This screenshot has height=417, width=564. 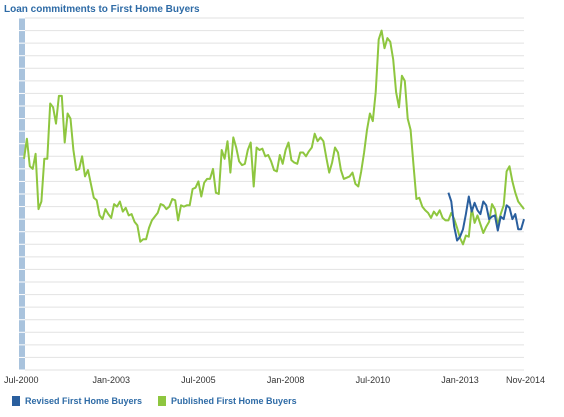 I want to click on legend-swatch-published, so click(x=162, y=401).